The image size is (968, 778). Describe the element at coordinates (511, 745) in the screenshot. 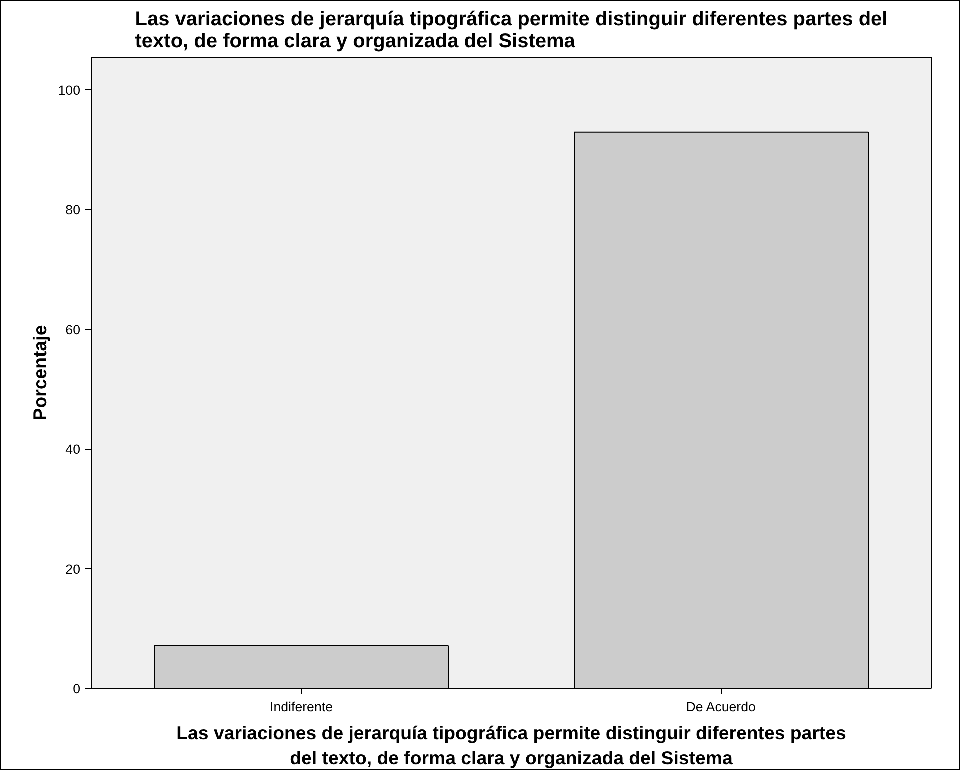

I see `x-axis-title: Las variaciones de jerarquía tipográfica permite distinguir diferentes partes del texto, de forma clara y organizada del Sistema` at that location.